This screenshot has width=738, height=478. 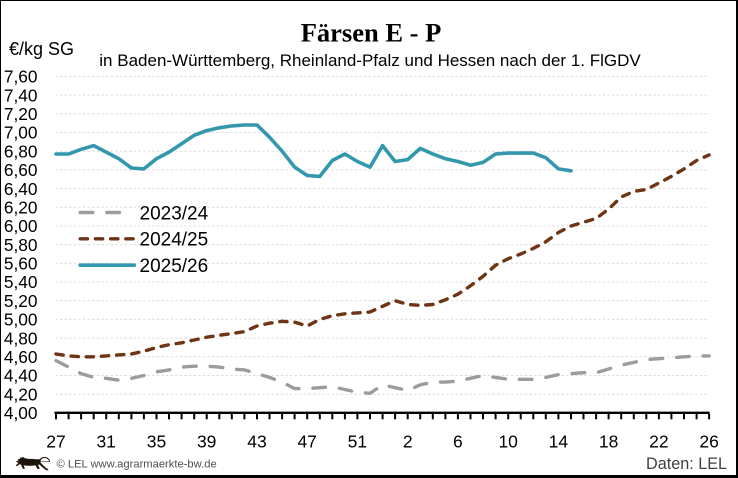 What do you see at coordinates (21, 208) in the screenshot?
I see `svg-text: 6,20` at bounding box center [21, 208].